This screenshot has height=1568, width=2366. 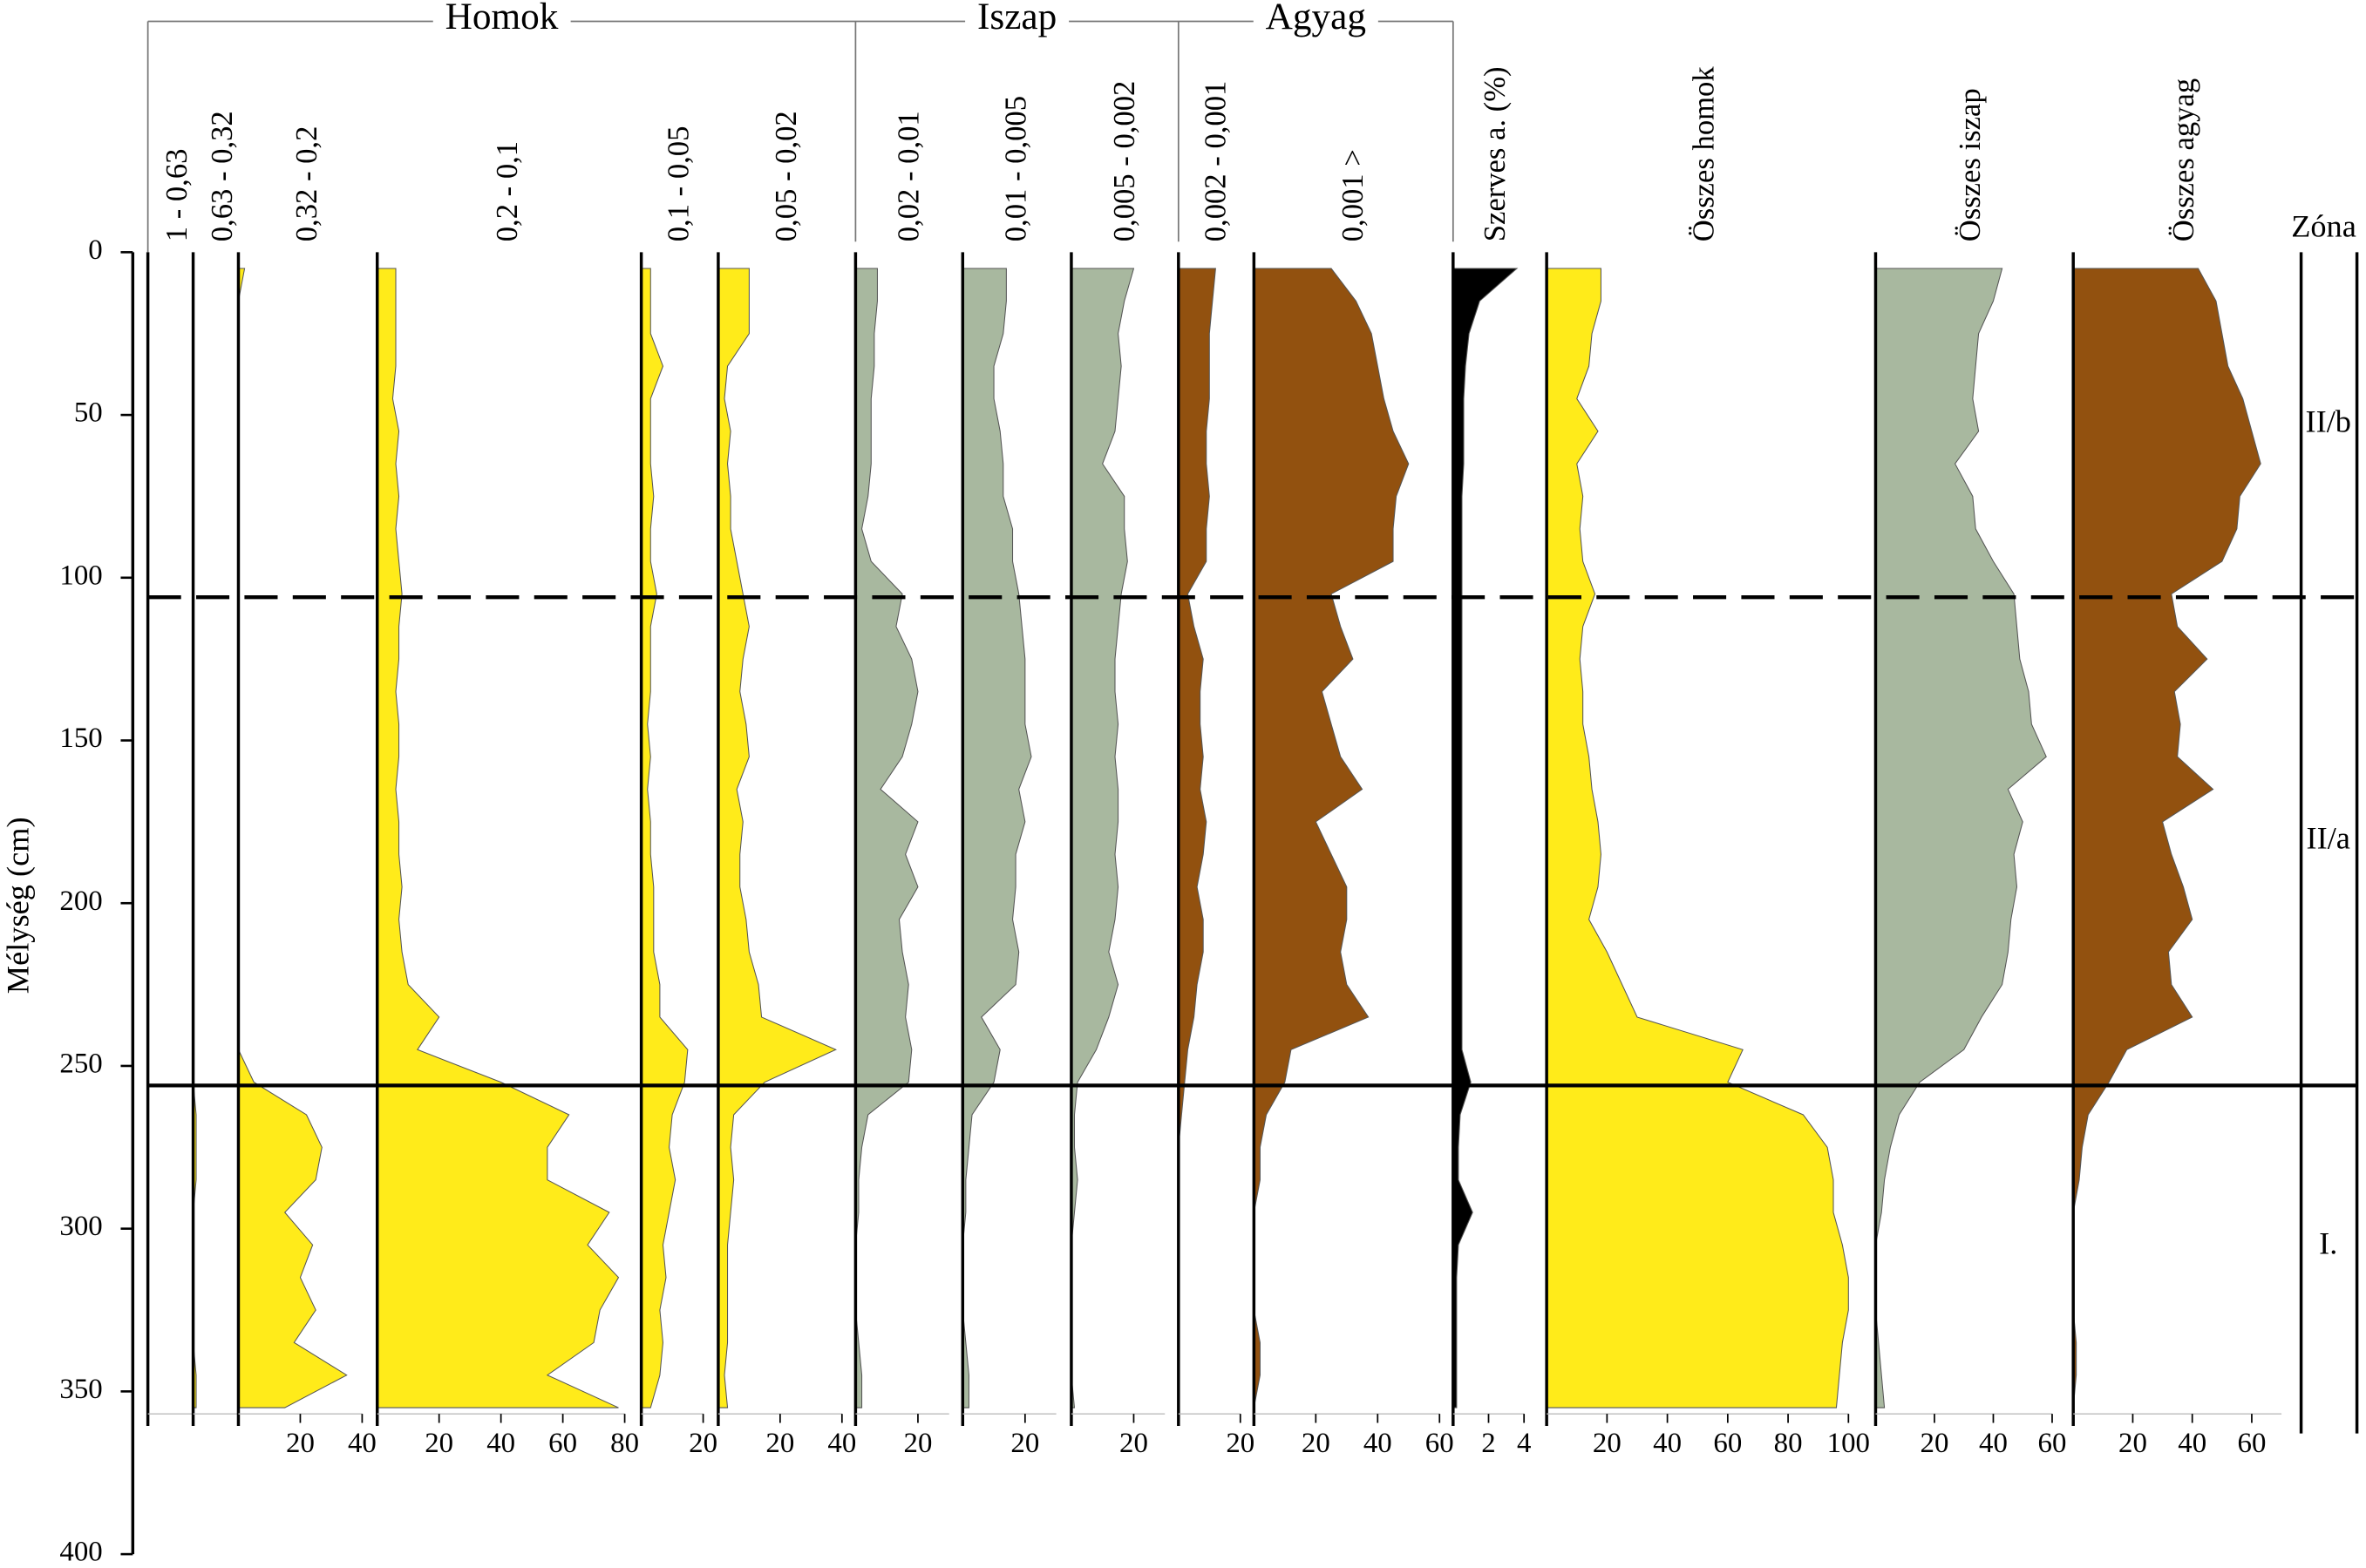 I want to click on y-tick-label: 50, so click(x=88, y=413).